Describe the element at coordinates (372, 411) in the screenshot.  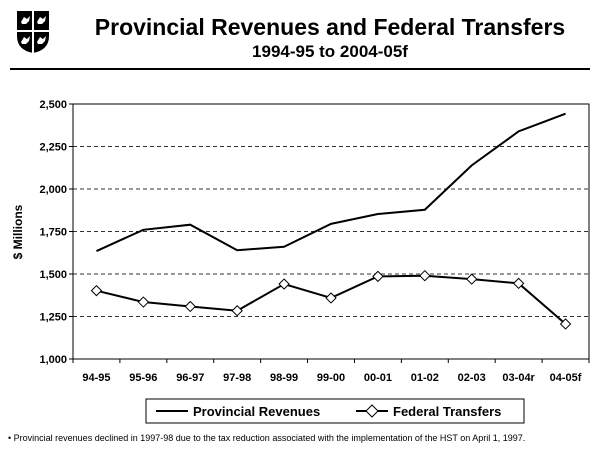
I see `legend-diamond-marker` at that location.